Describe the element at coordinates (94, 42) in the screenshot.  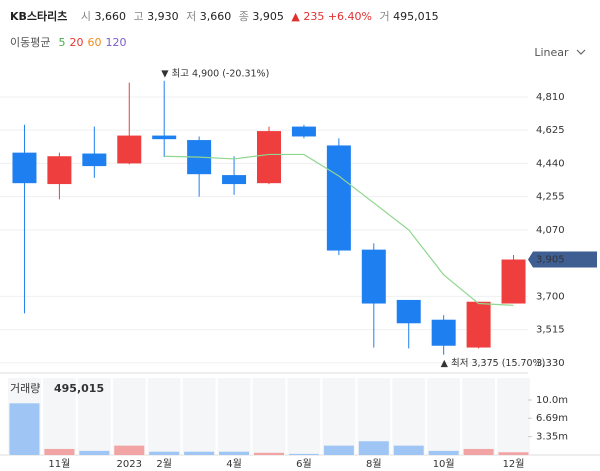
I see `ma-legend-item: 60` at that location.